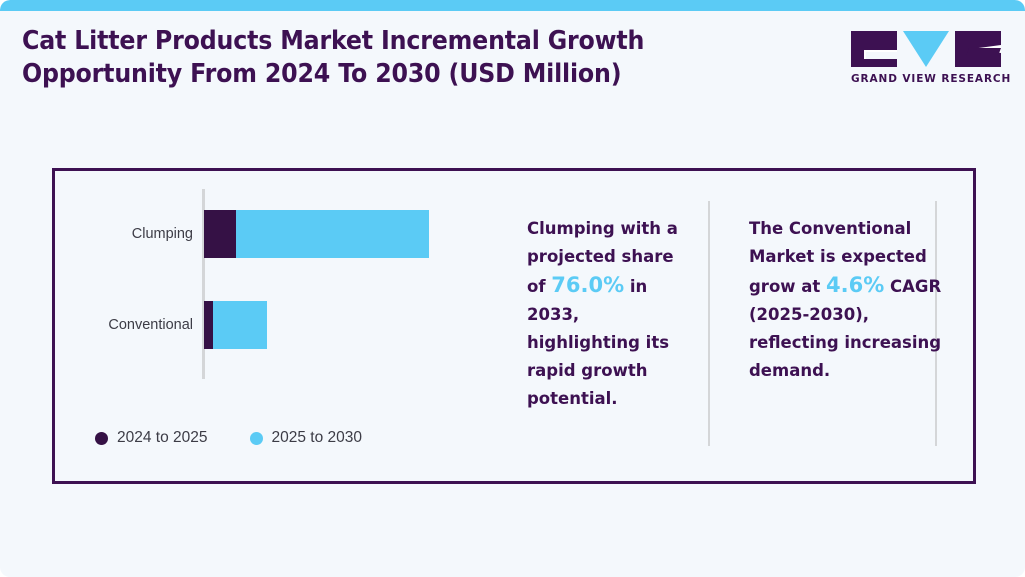  What do you see at coordinates (602, 257) in the screenshot?
I see `clumping-callout-pre: Clumping with a projected share of` at bounding box center [602, 257].